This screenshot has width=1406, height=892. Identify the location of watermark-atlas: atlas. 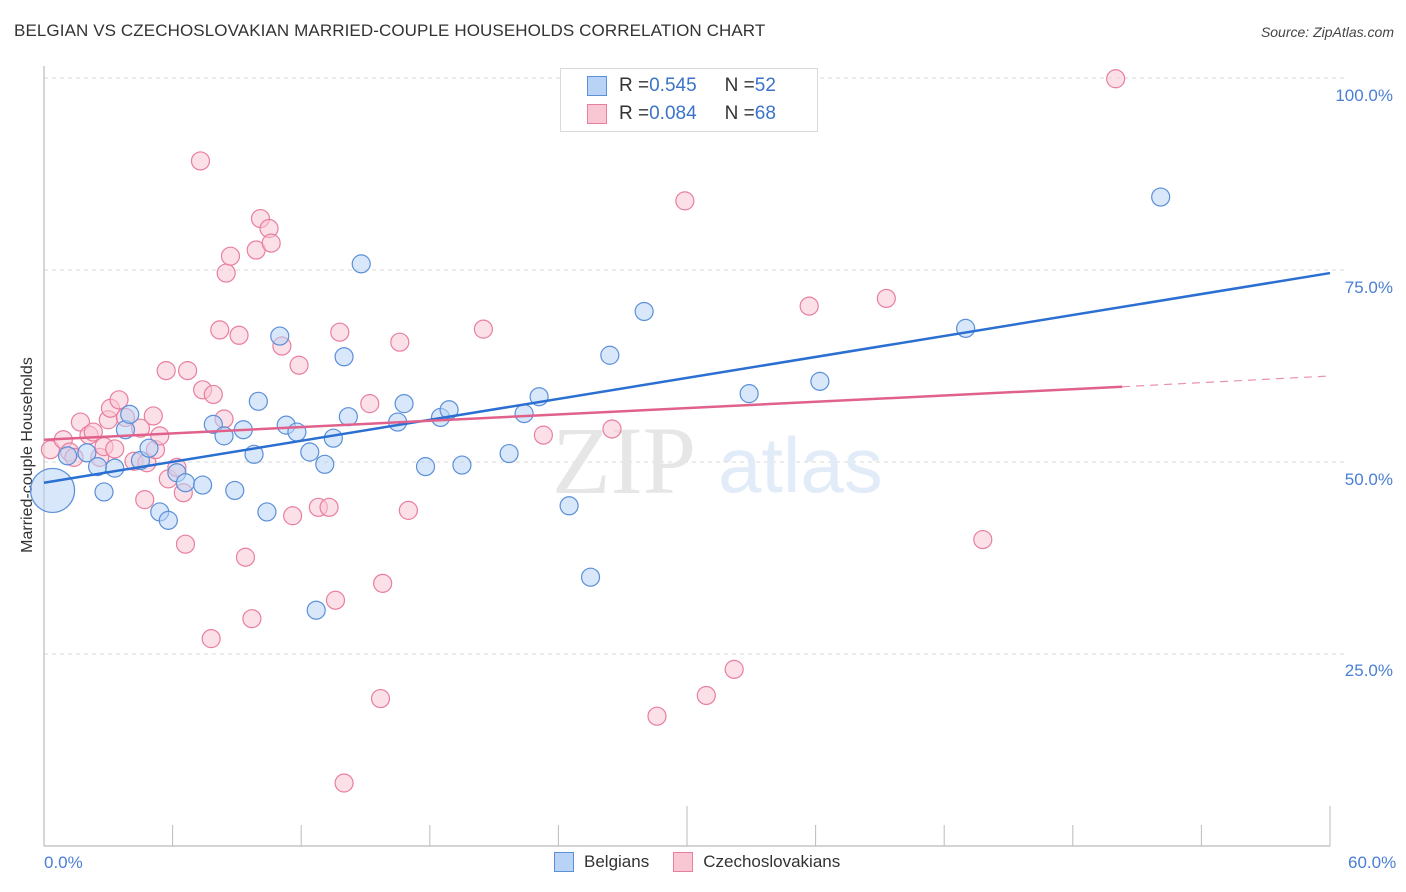
(800, 465).